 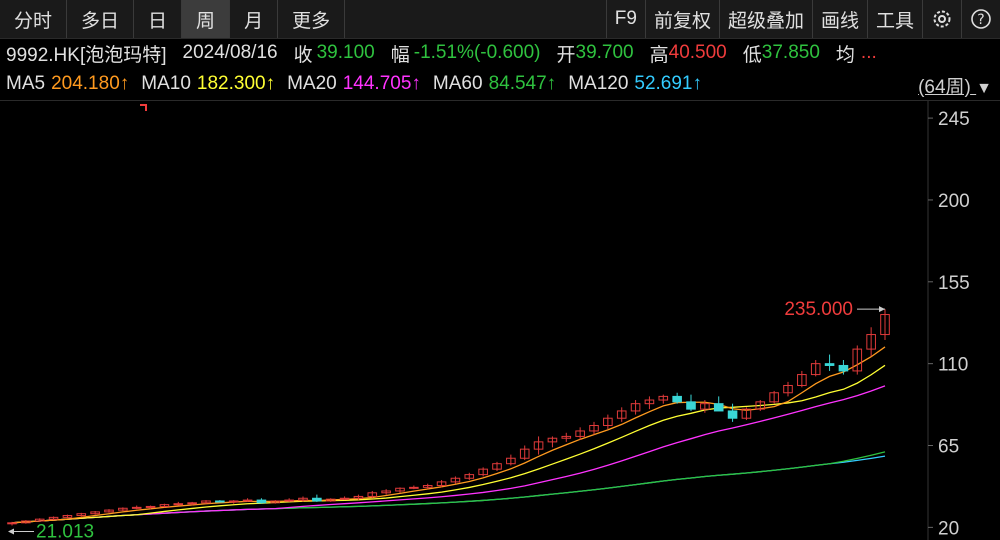 What do you see at coordinates (604, 52) in the screenshot?
I see `open-value: 39.700` at bounding box center [604, 52].